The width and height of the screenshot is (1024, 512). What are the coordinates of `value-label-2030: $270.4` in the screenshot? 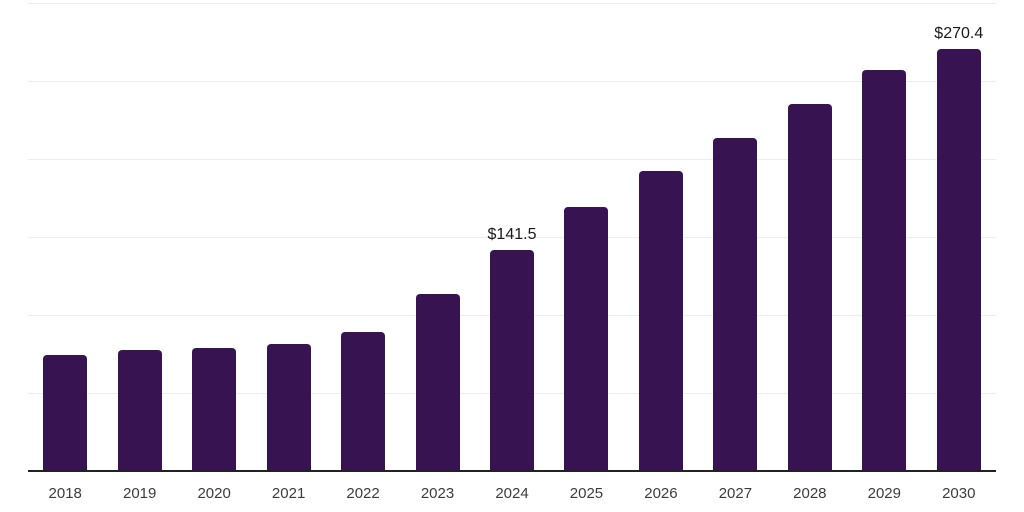 It's located at (959, 34).